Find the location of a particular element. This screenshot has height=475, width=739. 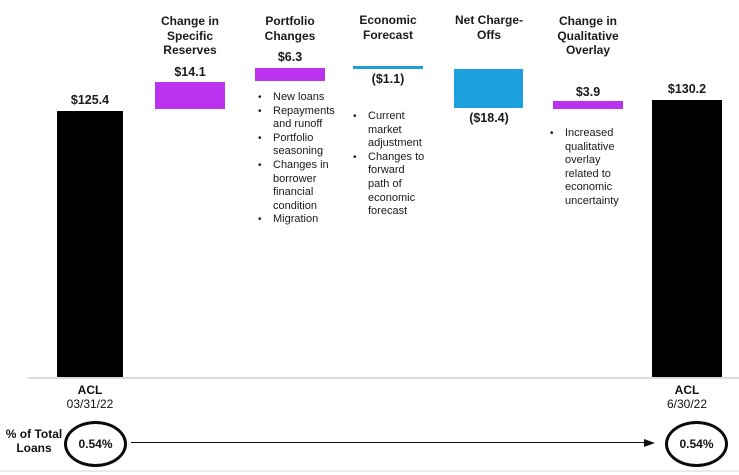

pct-total-loans-label: % of Total Loans is located at coordinates (34, 441).